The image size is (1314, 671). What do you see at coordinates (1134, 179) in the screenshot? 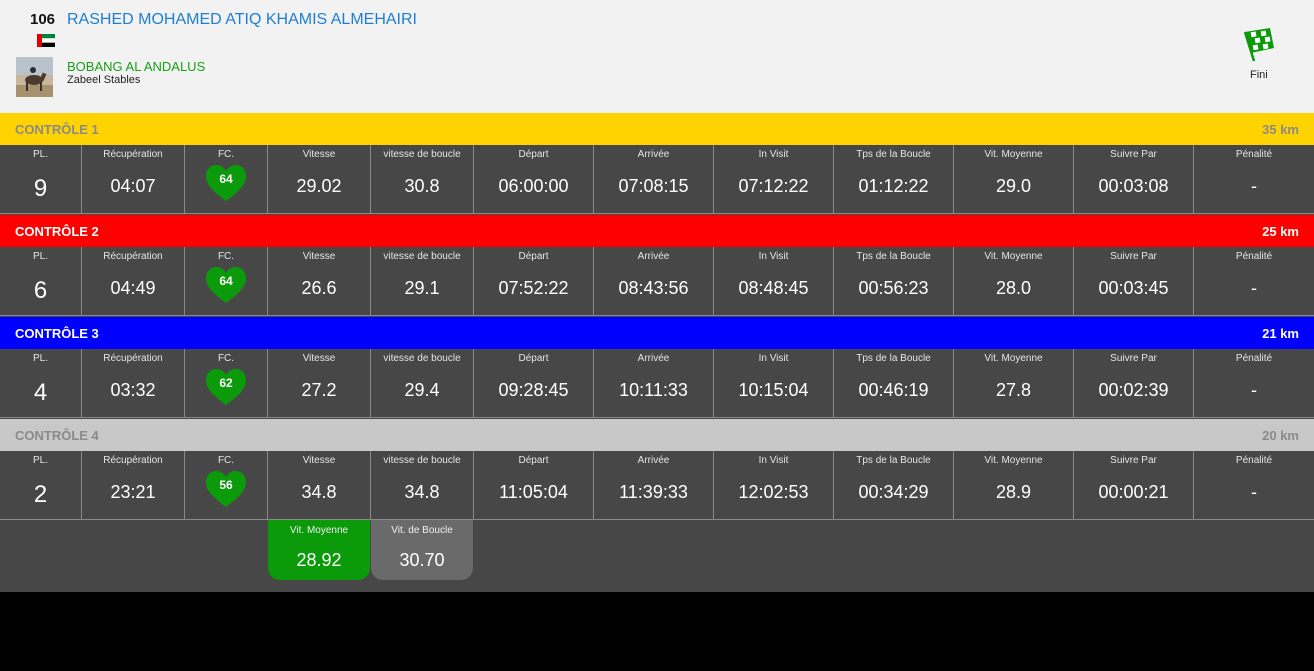
I see `result-cell: Suivre Par 00:03:08` at bounding box center [1134, 179].